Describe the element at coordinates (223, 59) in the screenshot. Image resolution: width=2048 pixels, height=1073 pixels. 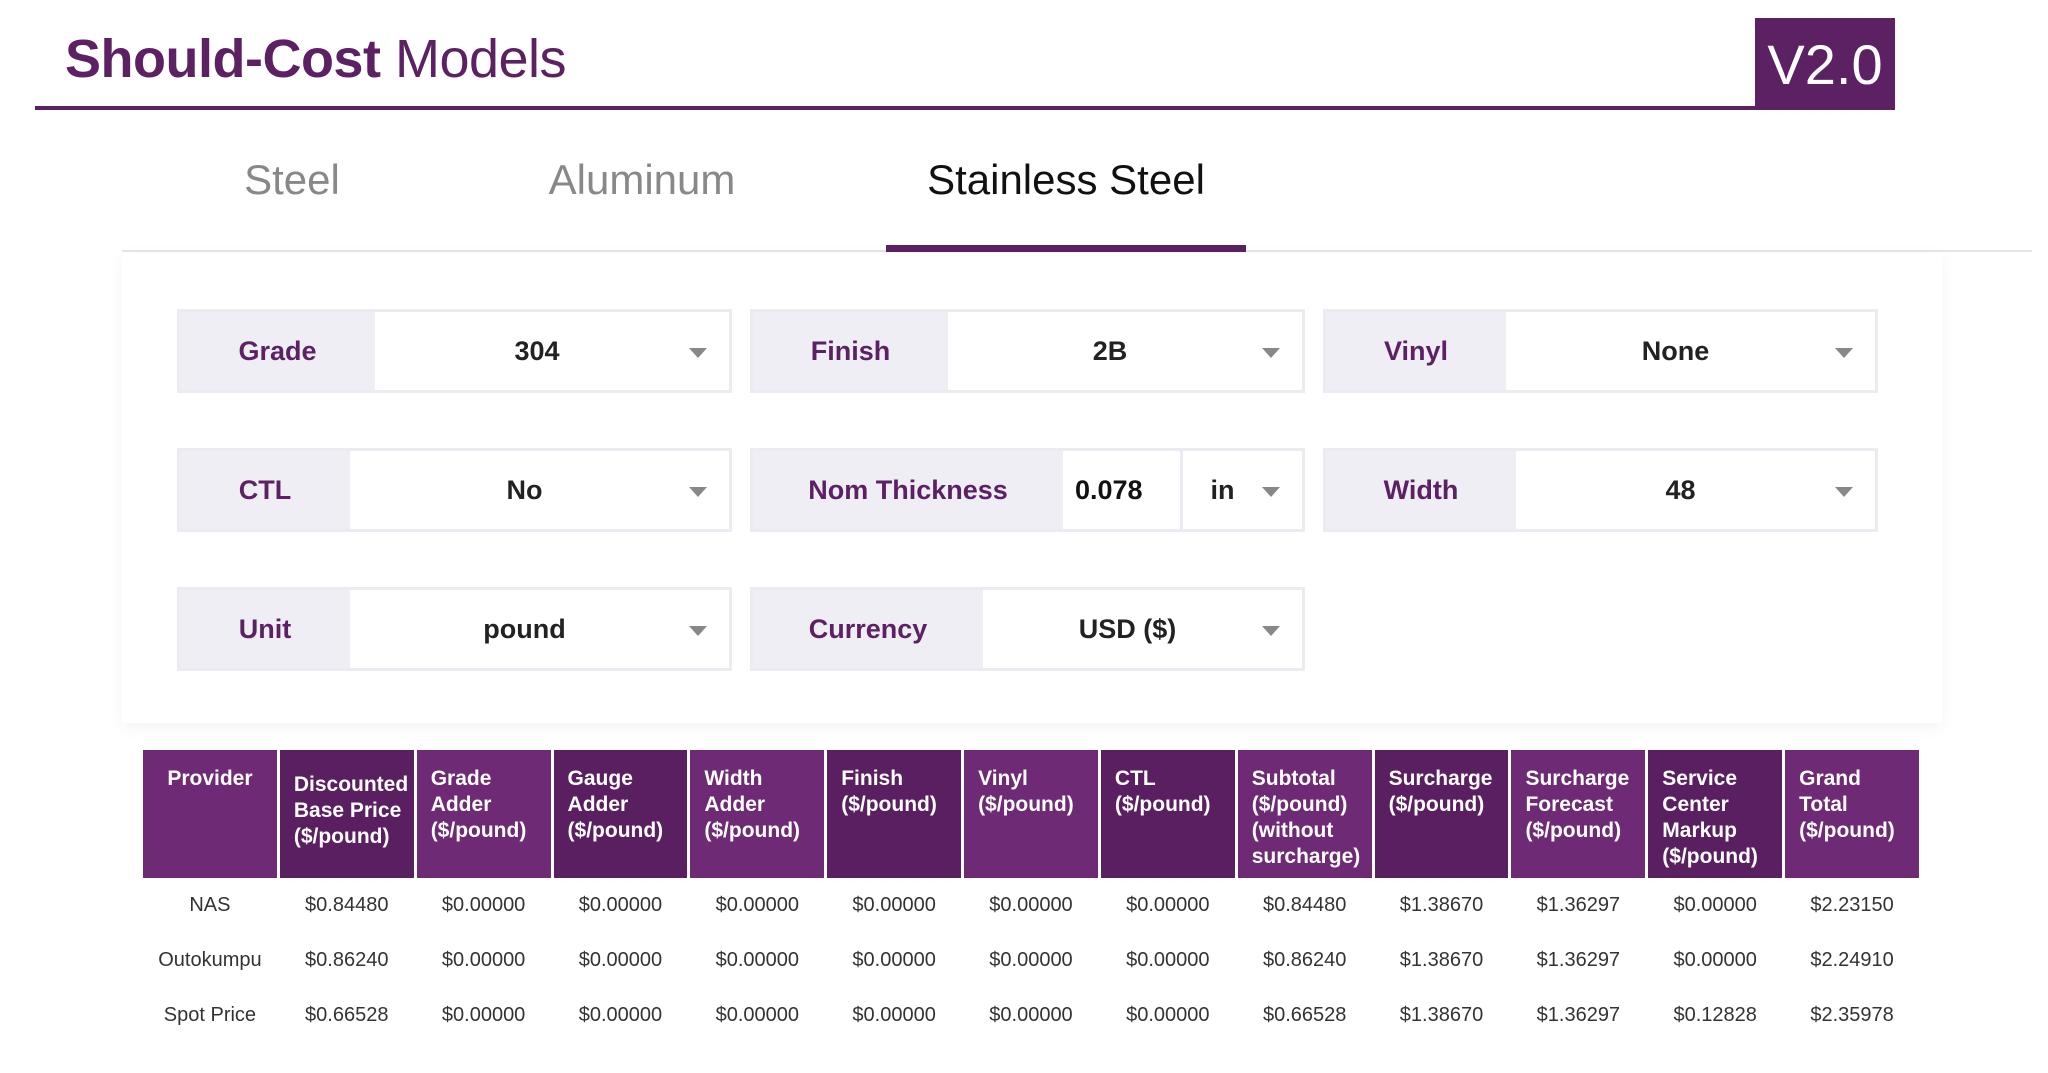
I see `page-title-strong: Should-Cost` at that location.